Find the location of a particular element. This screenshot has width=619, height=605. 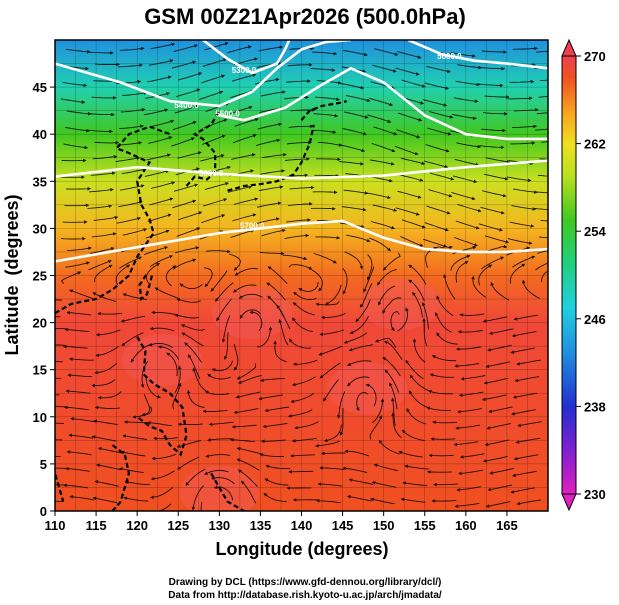

colorbar-tick-label: 254 is located at coordinates (595, 231).